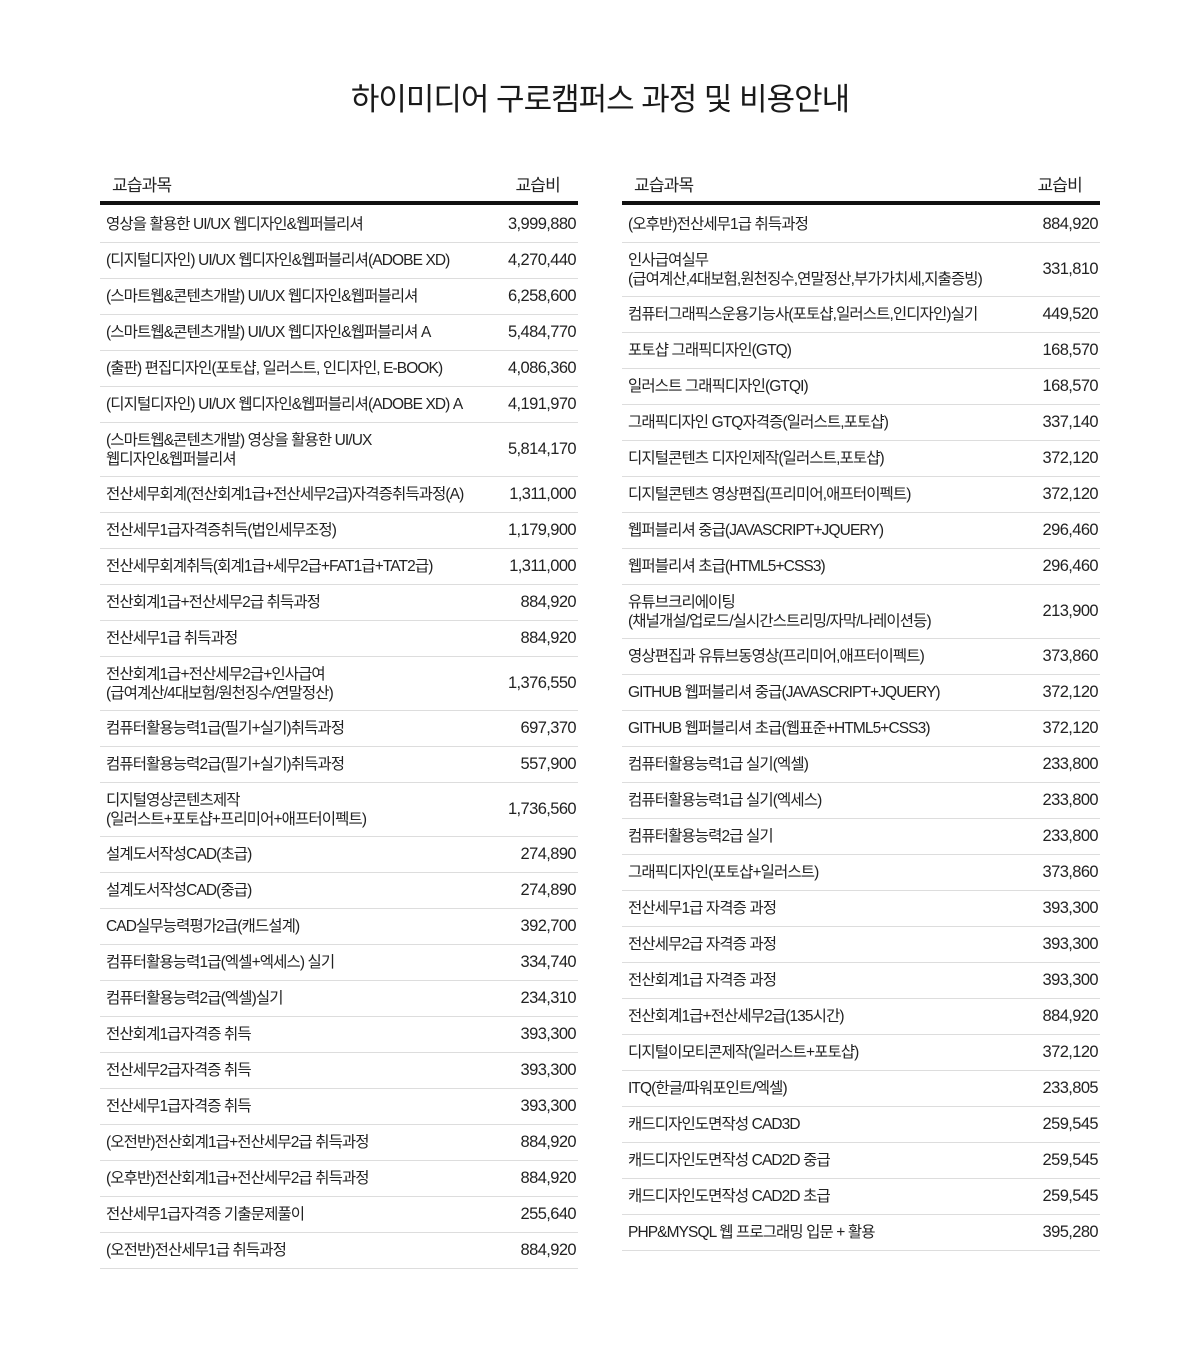  I want to click on table-row: (스마트웹&콘텐츠개발) UI/UX 웹디자인&웹퍼블리셔 6,258,600, so click(339, 297).